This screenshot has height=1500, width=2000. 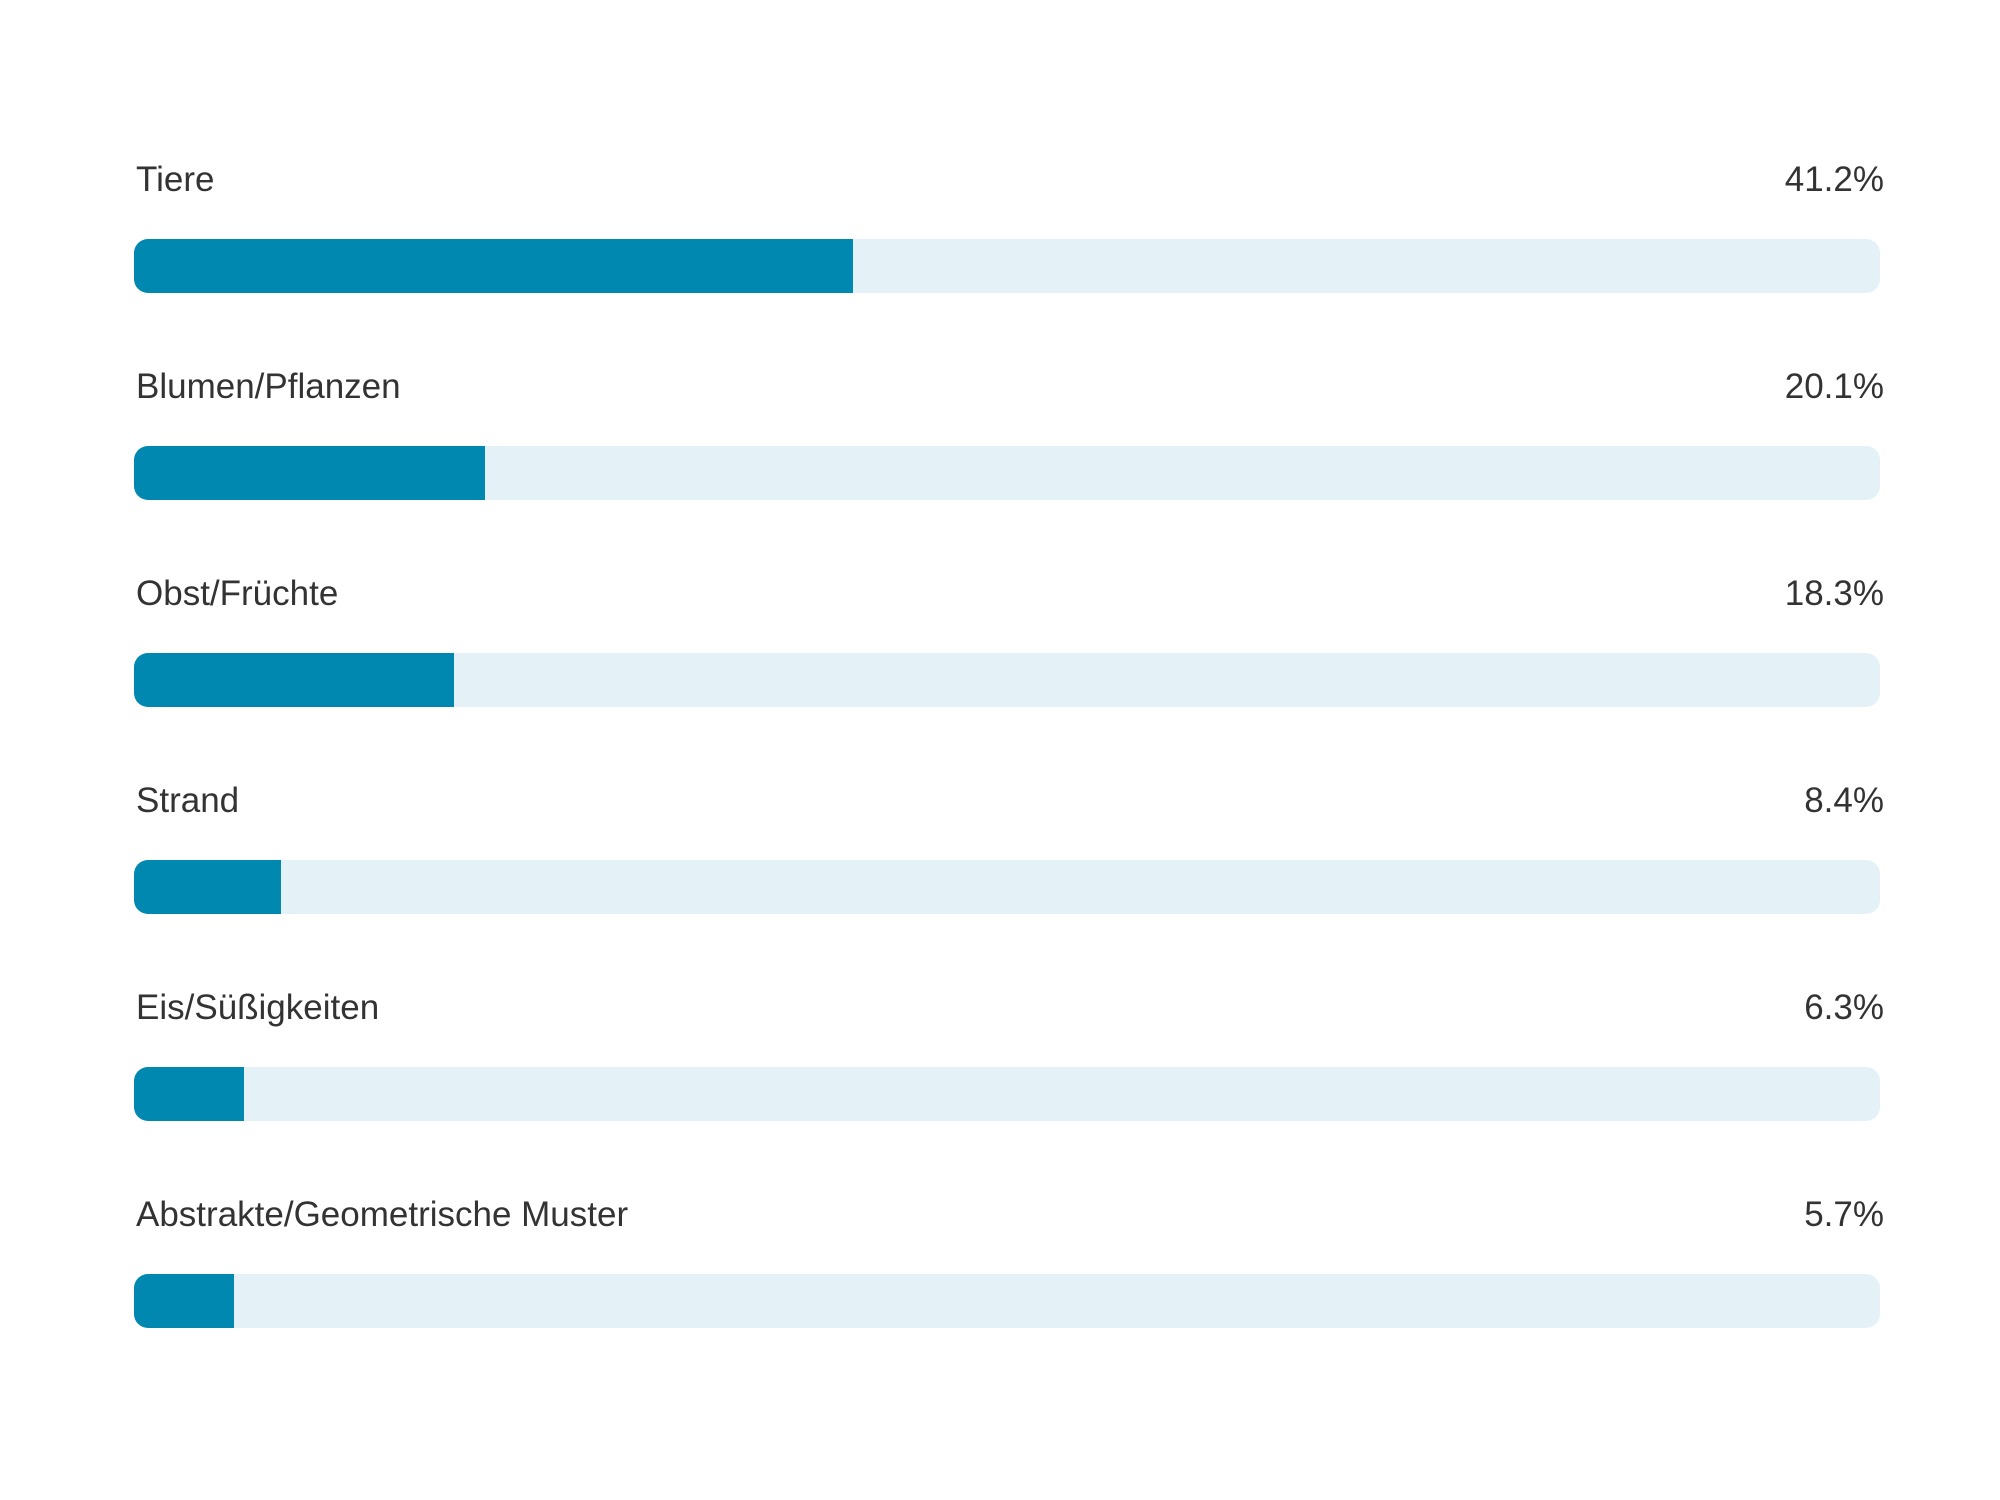 I want to click on bar-row: Eis/Süßigkeiten 6.3%, so click(x=1009, y=1081).